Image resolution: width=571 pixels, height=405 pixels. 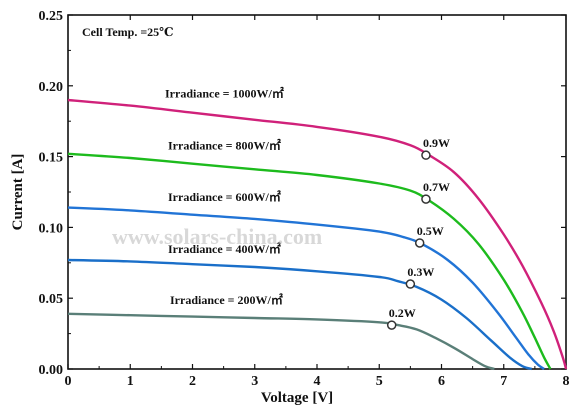 I want to click on series-name-label: Irradiance = 600W/㎡, so click(x=224, y=196).